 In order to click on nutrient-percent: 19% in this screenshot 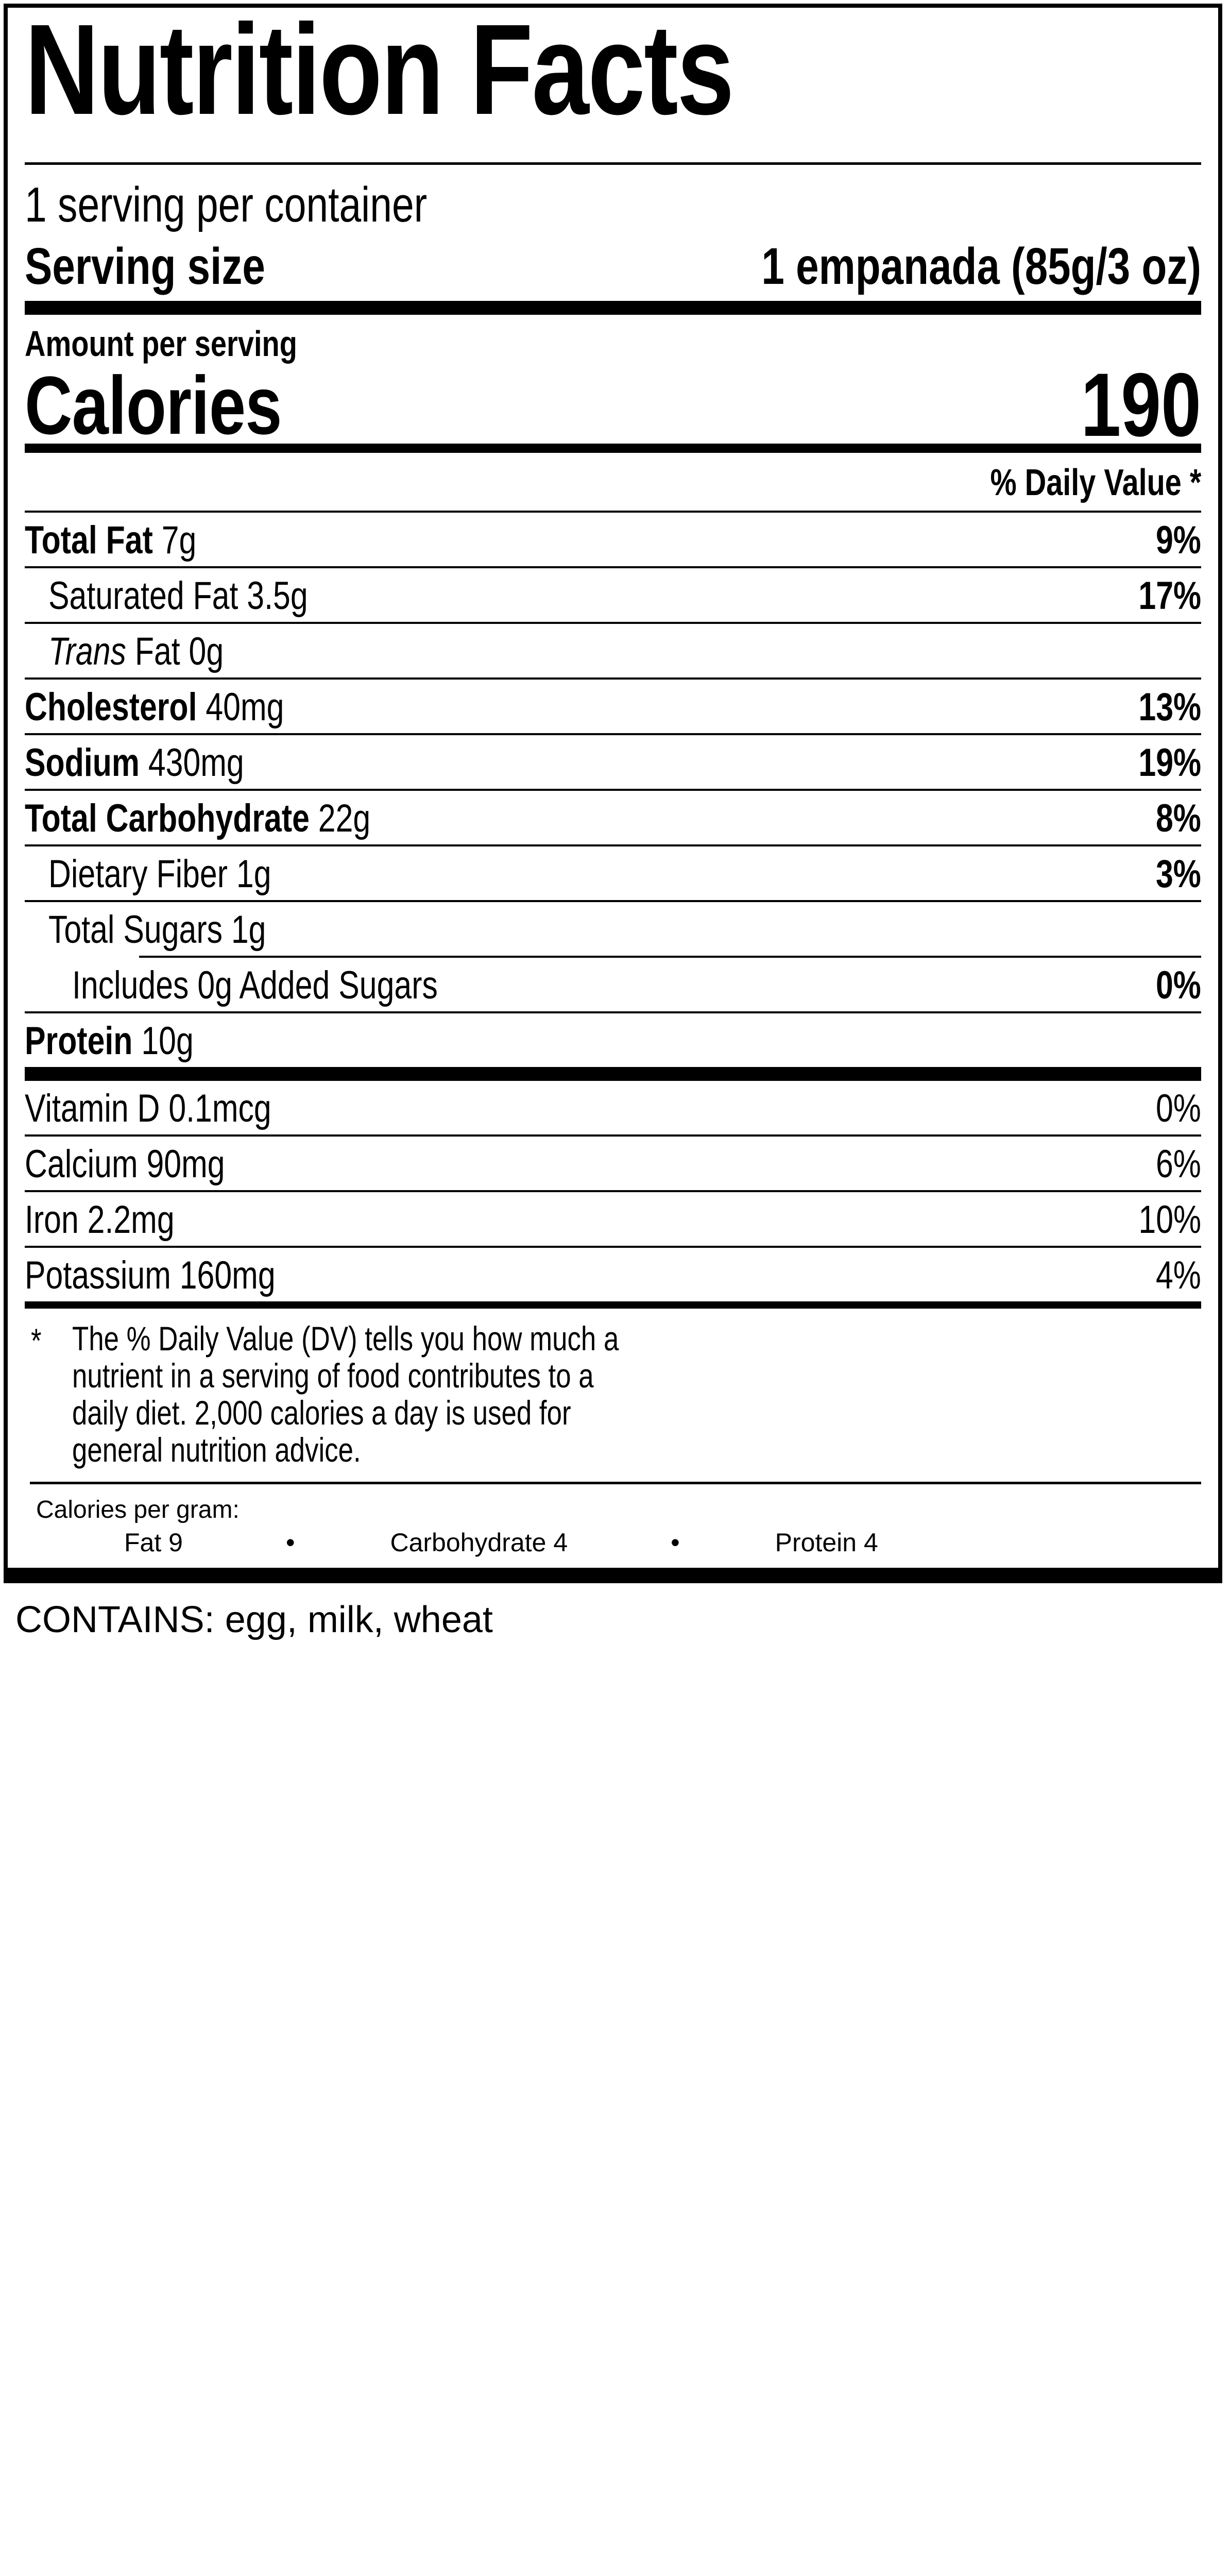, I will do `click(1169, 763)`.